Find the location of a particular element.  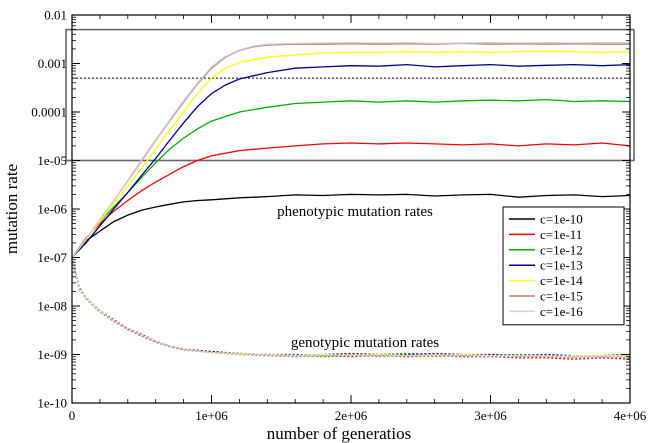

y-tick-label: 1e-05 is located at coordinates (52, 160).